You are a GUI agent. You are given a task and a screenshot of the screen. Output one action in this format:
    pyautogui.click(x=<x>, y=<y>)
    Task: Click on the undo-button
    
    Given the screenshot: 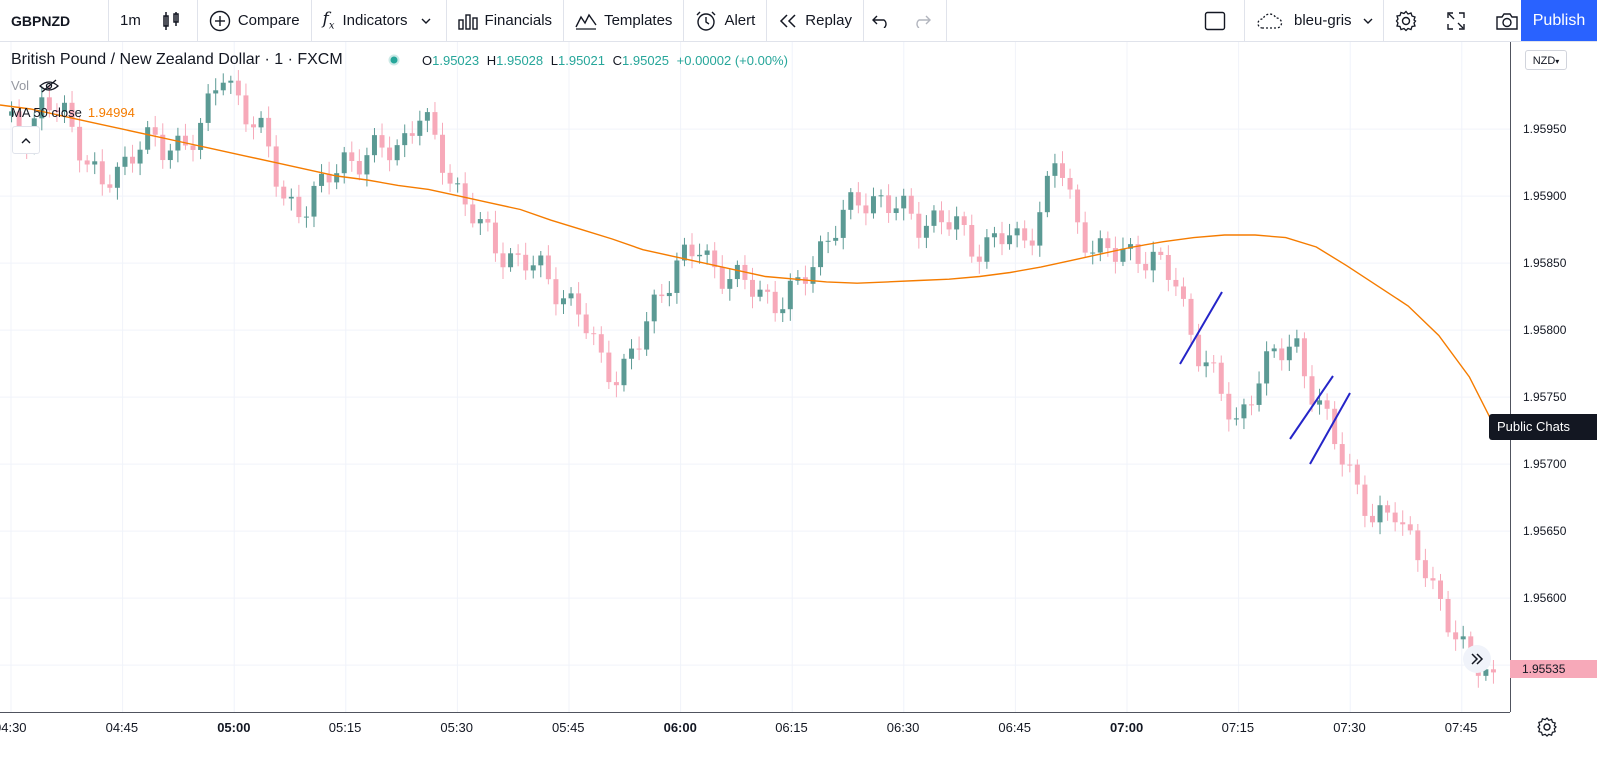 What is the action you would take?
    pyautogui.click(x=884, y=20)
    